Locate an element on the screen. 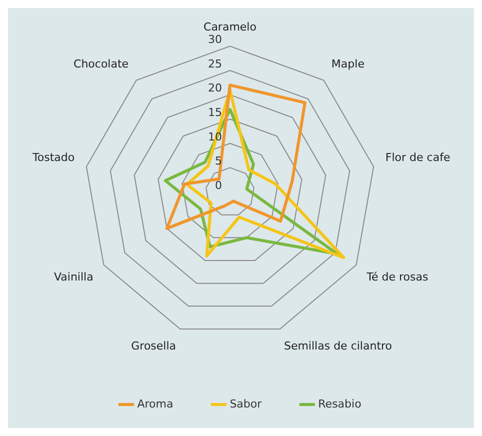 The height and width of the screenshot is (436, 482). spoke-label: Chocolate is located at coordinates (101, 63).